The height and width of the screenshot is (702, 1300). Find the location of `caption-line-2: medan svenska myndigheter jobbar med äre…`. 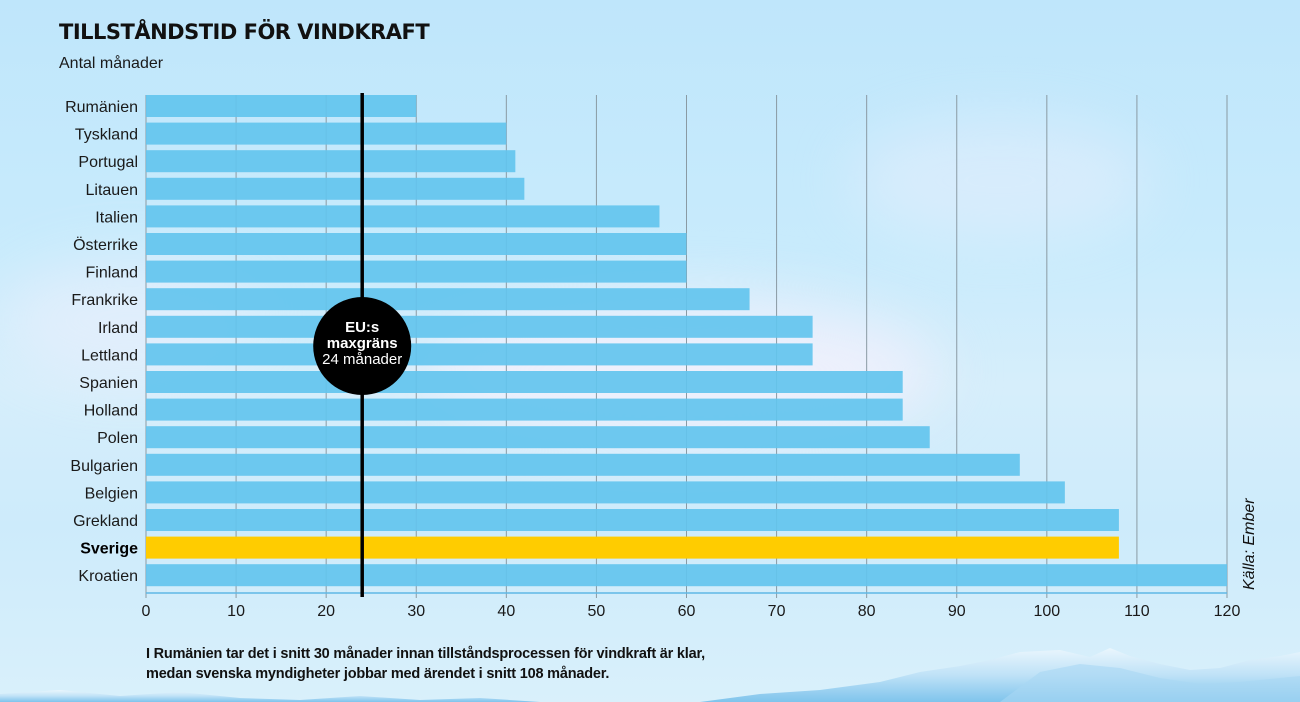

caption-line-2: medan svenska myndigheter jobbar med äre… is located at coordinates (378, 674).